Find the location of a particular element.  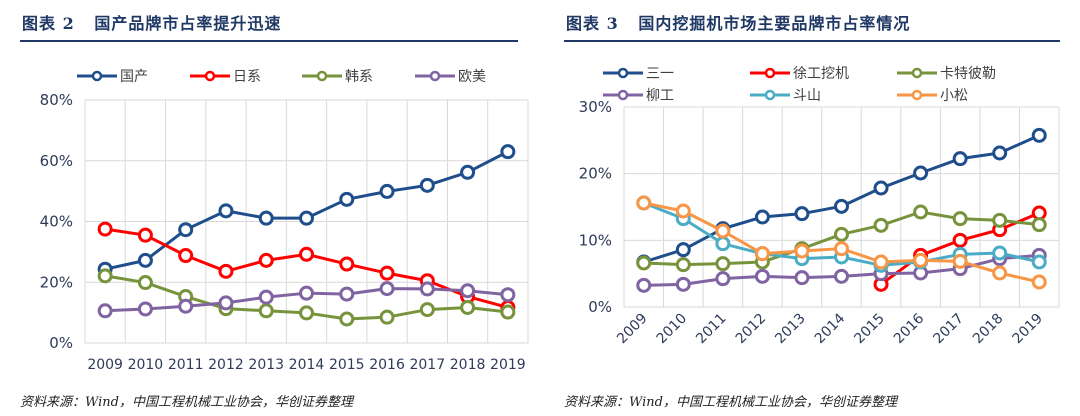

chart-3-xtick-label: 2009 is located at coordinates (632, 329).